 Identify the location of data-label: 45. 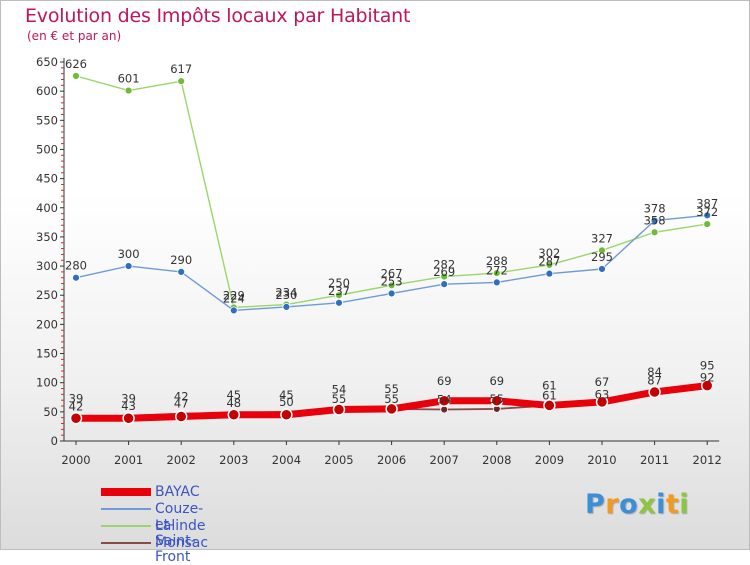
(286, 395).